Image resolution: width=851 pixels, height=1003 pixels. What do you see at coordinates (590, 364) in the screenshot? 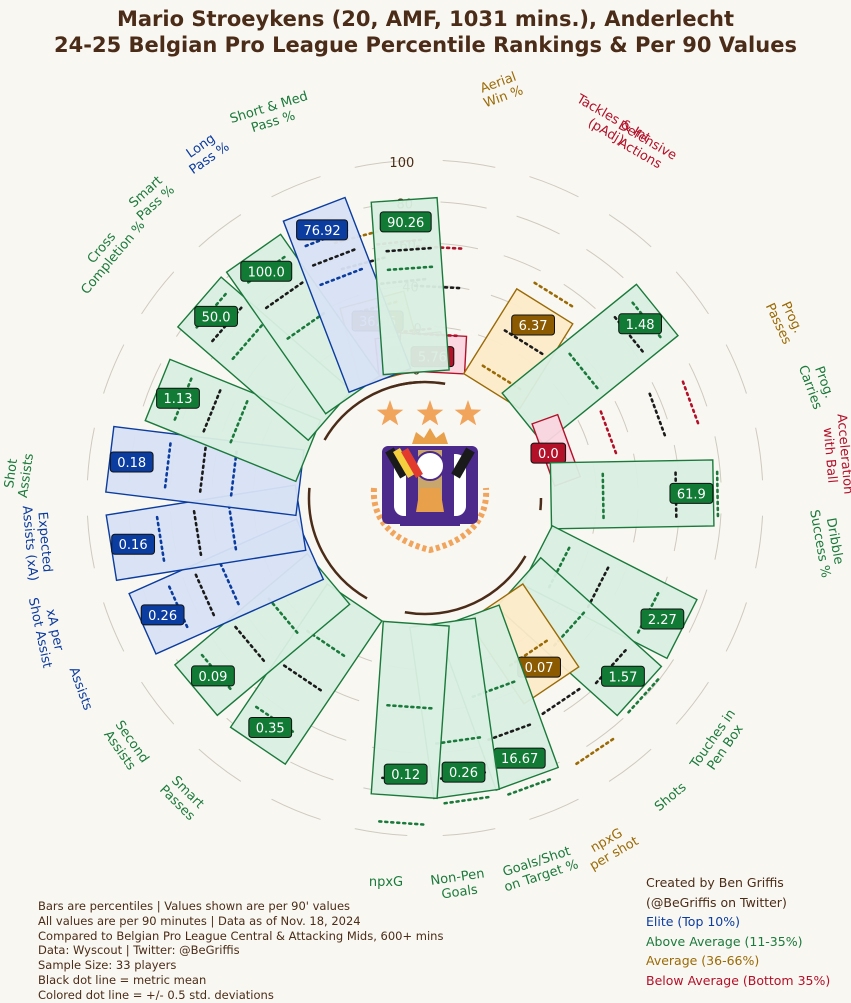
I see `metric-bar: 1.48` at bounding box center [590, 364].